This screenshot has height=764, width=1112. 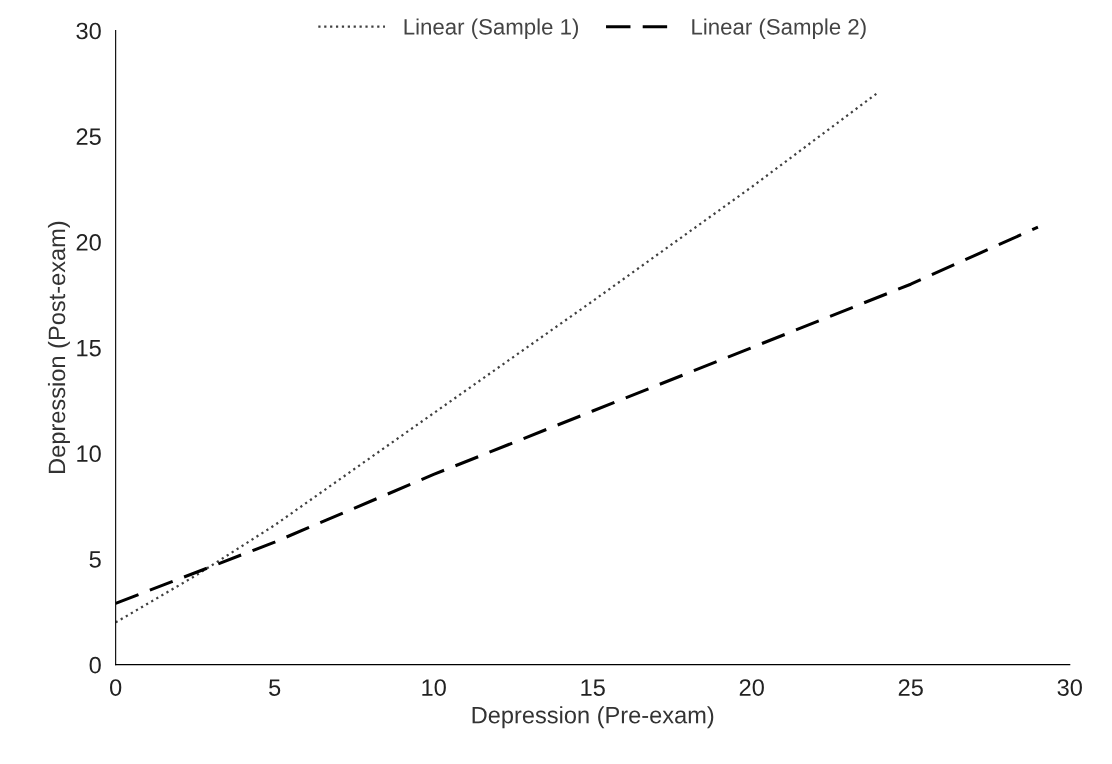 What do you see at coordinates (116, 687) in the screenshot?
I see `x-tick-label: 0` at bounding box center [116, 687].